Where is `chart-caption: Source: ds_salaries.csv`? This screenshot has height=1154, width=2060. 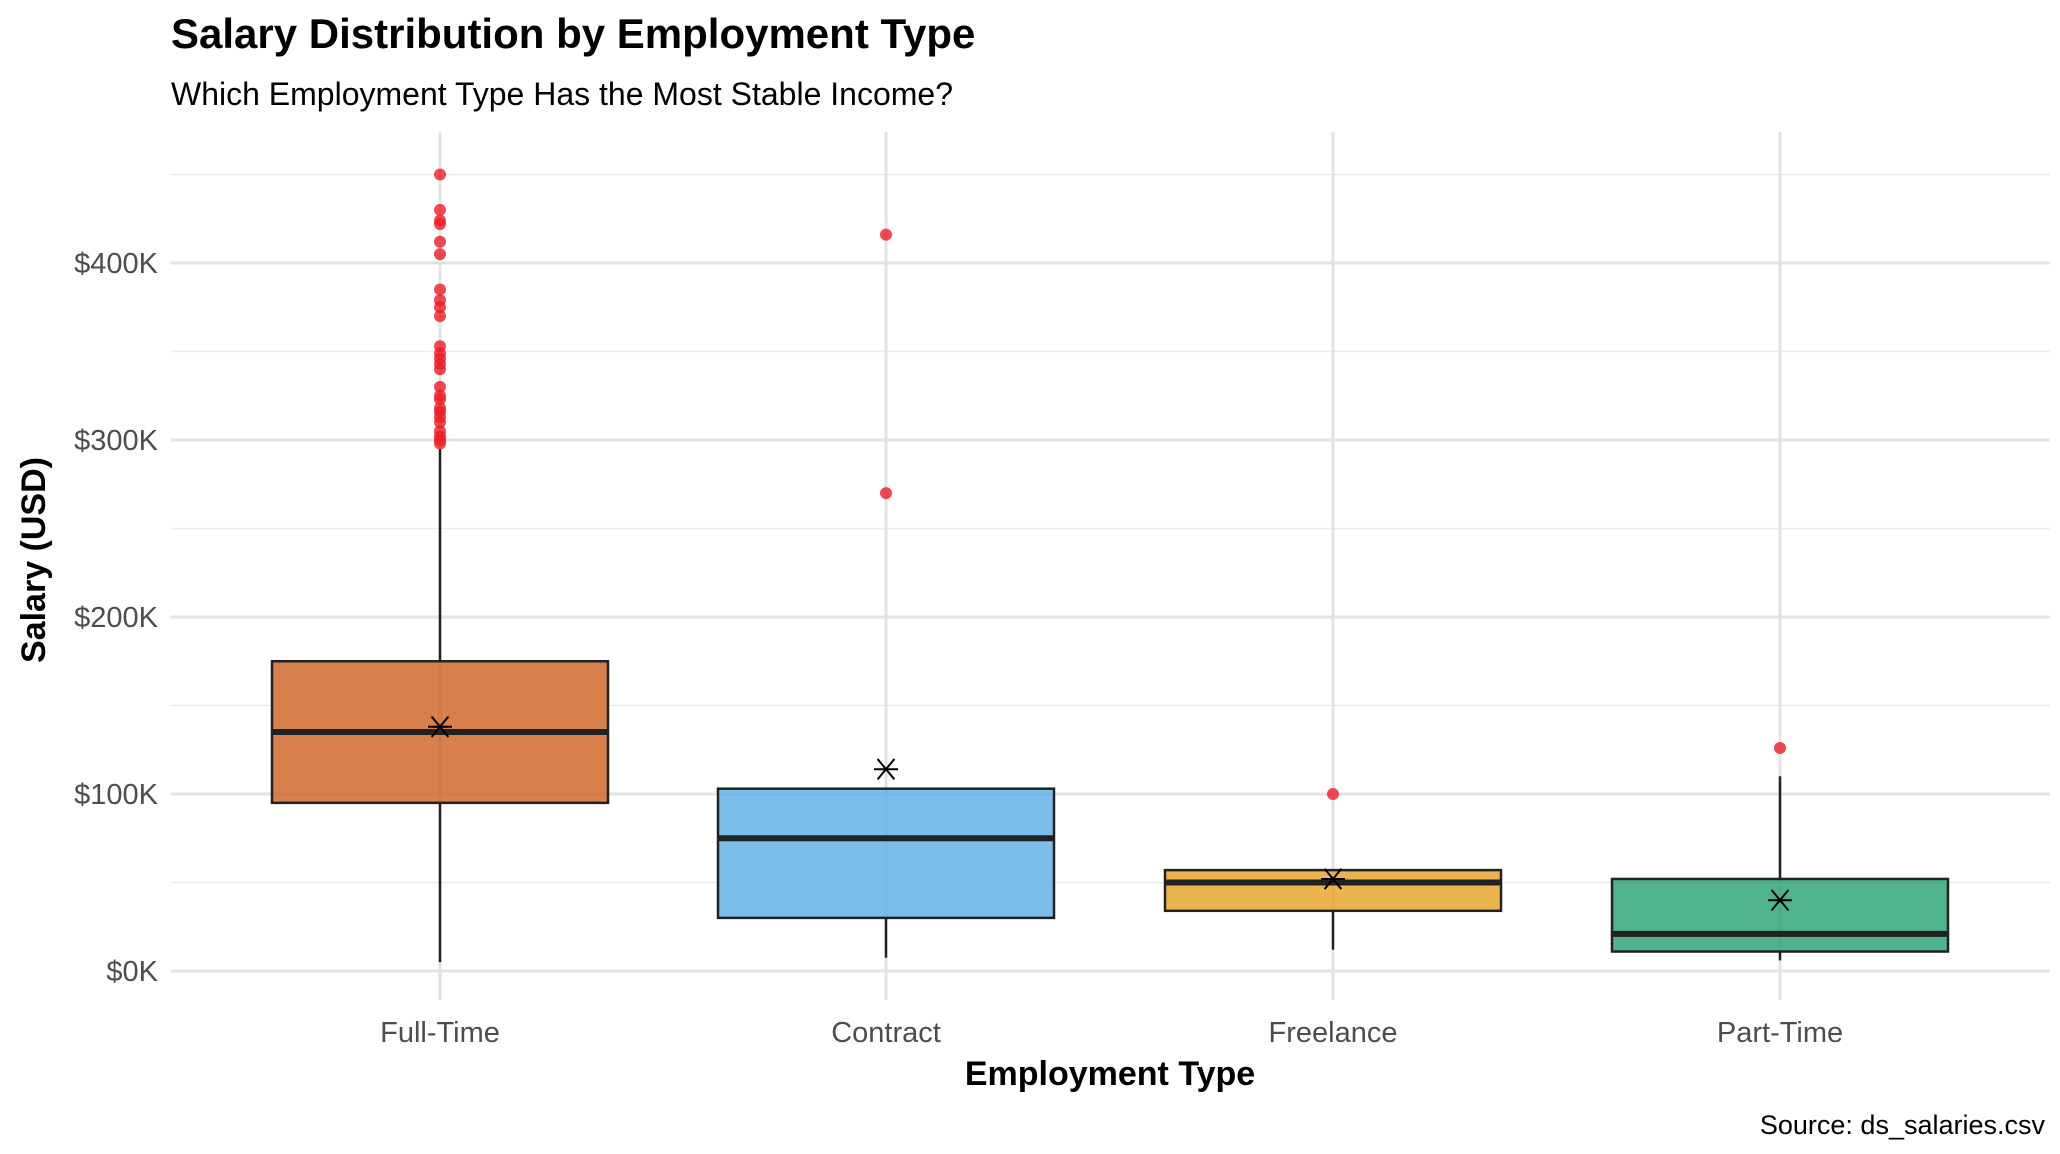
chart-caption: Source: ds_salaries.csv is located at coordinates (1902, 1125).